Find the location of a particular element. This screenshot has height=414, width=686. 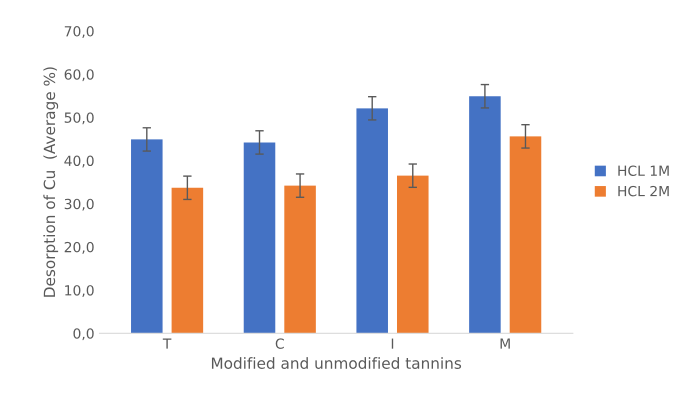

y-tick-label: 30,0 is located at coordinates (79, 204).